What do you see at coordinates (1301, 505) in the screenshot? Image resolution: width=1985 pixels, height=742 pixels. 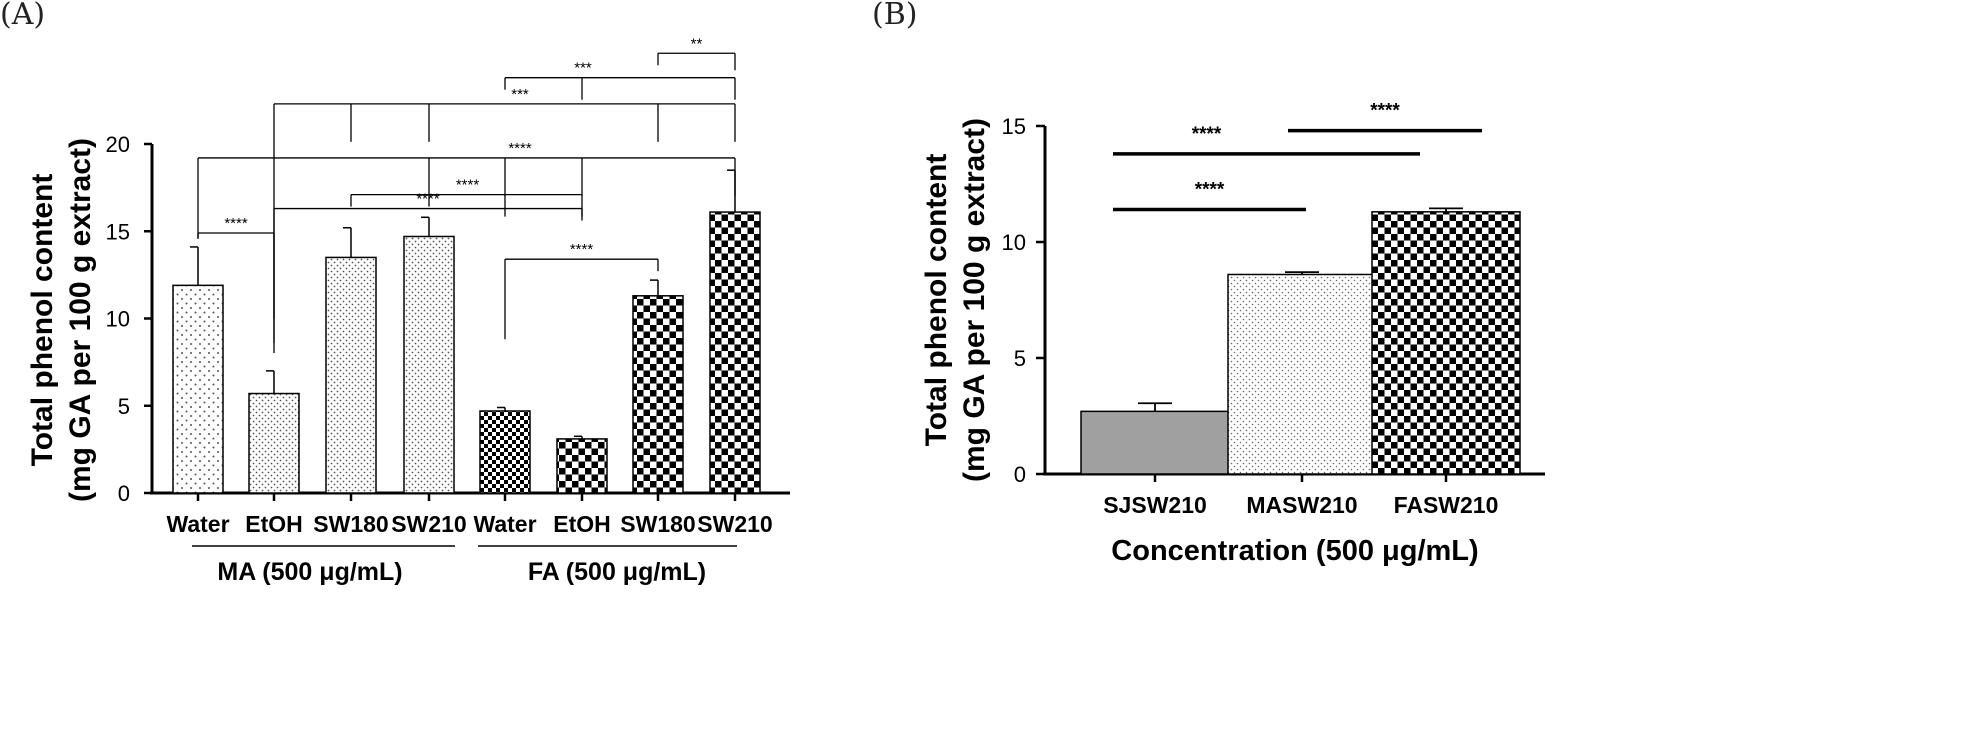 I see `category-label: MASW210` at bounding box center [1301, 505].